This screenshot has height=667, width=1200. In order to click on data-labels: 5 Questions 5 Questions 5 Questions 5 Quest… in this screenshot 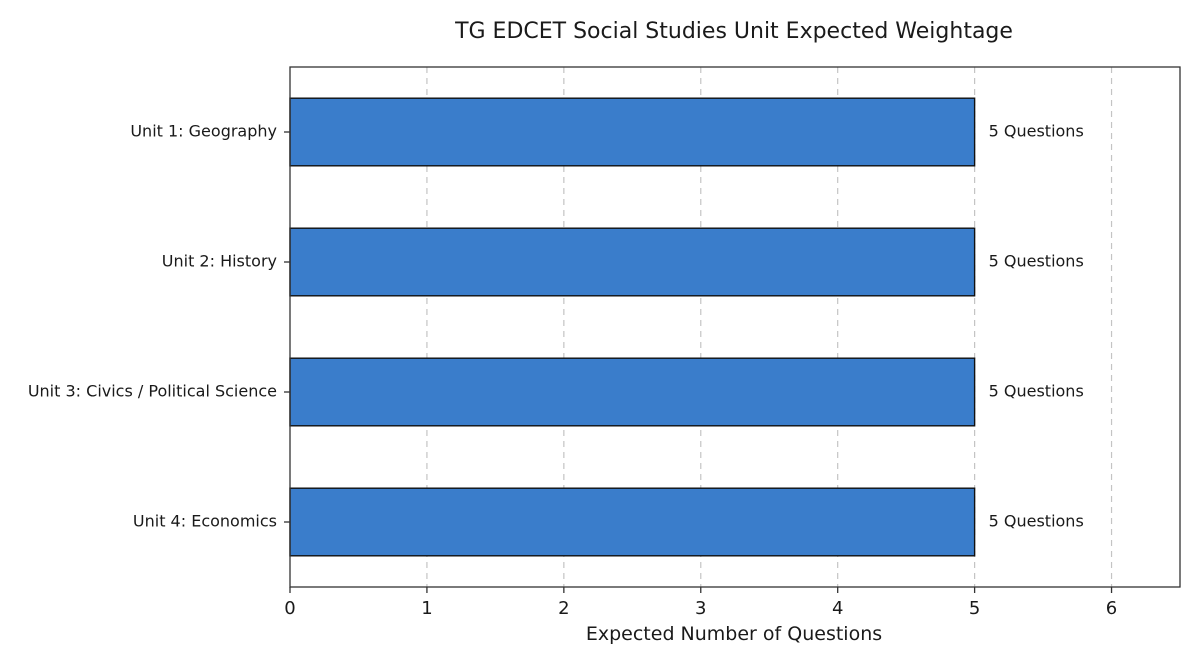, I will do `click(1036, 326)`.